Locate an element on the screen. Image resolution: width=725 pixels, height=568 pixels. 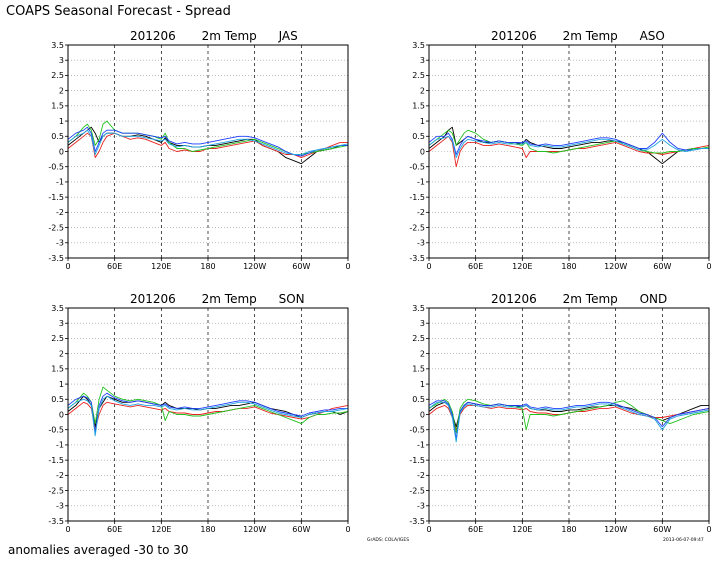
x-tick-label: 120E is located at coordinates (522, 529).